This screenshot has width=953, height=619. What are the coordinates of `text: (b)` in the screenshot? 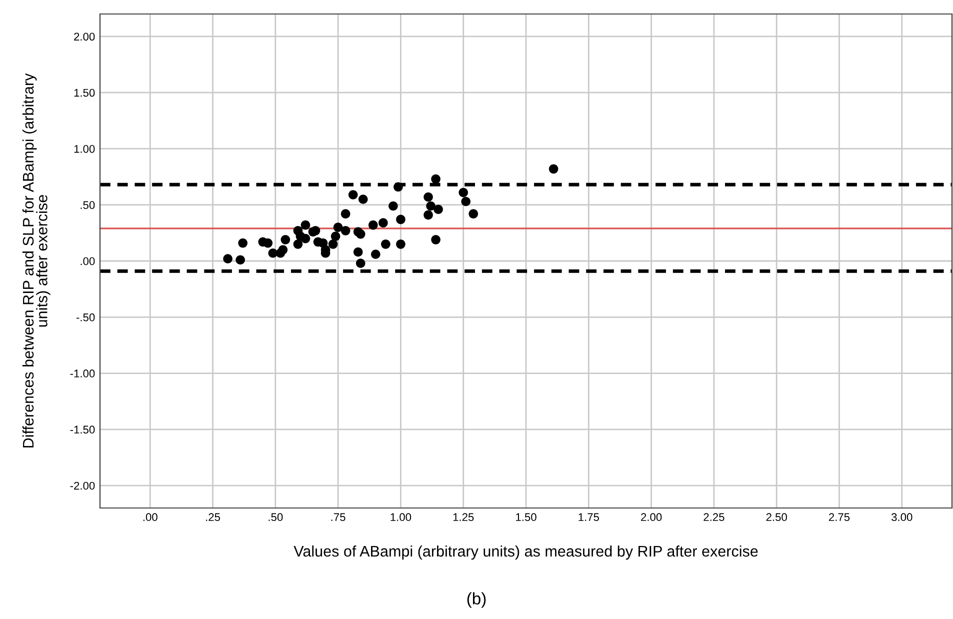 It's located at (476, 600).